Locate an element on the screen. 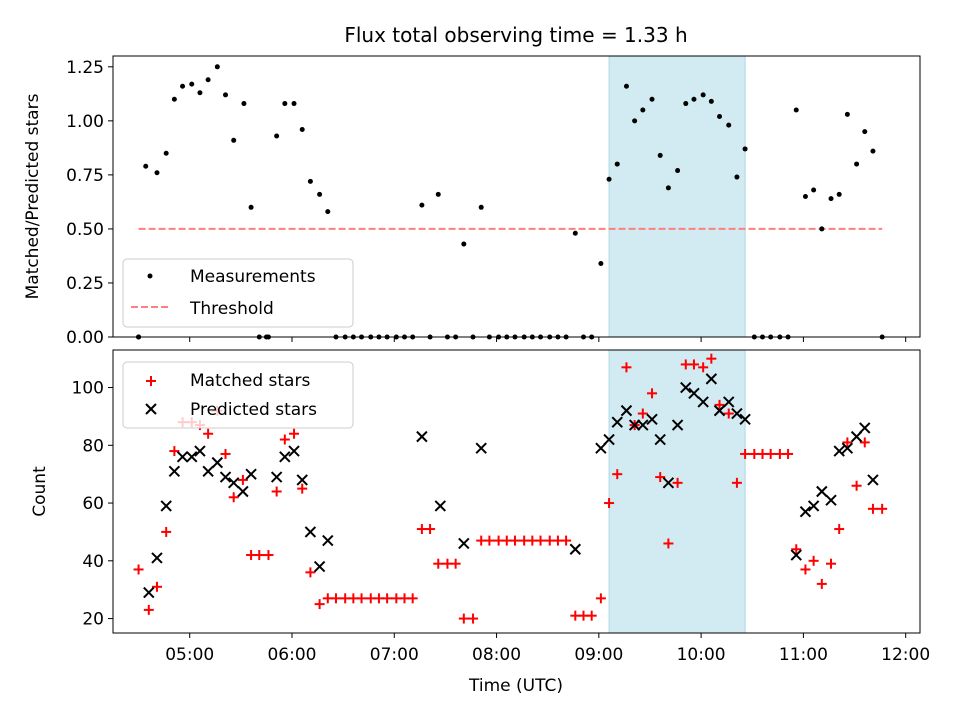 The height and width of the screenshot is (724, 960). top-y-axis: 0.00 0.25 0.50 0.75 1.00 1.25 is located at coordinates (89, 203).